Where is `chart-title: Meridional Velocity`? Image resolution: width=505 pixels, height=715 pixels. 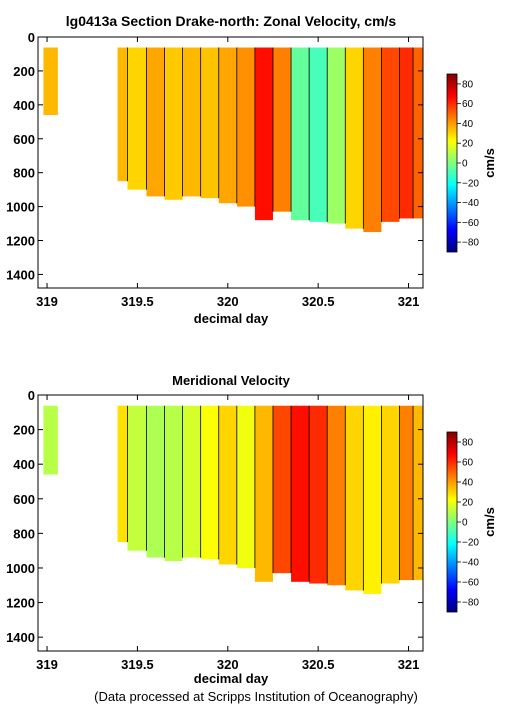
chart-title: Meridional Velocity is located at coordinates (231, 380).